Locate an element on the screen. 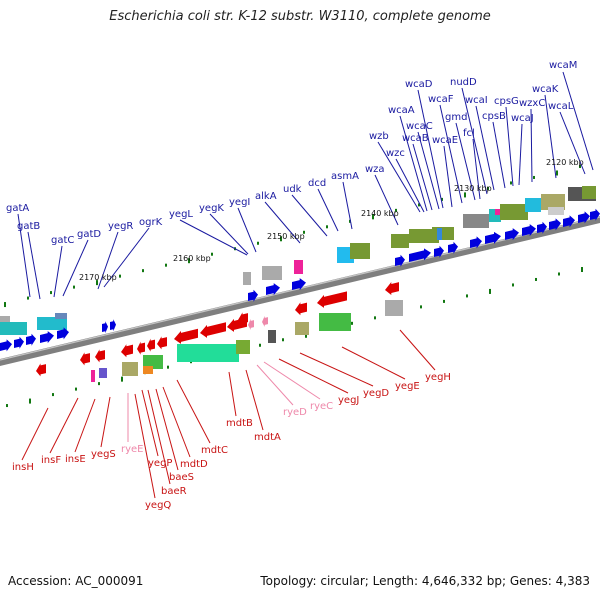 The height and width of the screenshot is (600, 600). gene-label-gatC: gatC is located at coordinates (62, 240).